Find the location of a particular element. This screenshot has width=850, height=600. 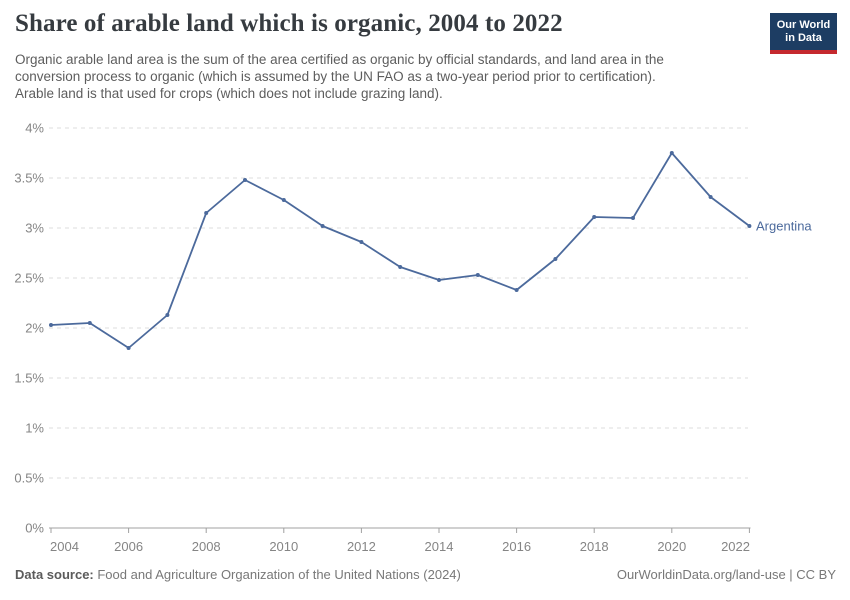

data-point-2016 is located at coordinates (516, 290).